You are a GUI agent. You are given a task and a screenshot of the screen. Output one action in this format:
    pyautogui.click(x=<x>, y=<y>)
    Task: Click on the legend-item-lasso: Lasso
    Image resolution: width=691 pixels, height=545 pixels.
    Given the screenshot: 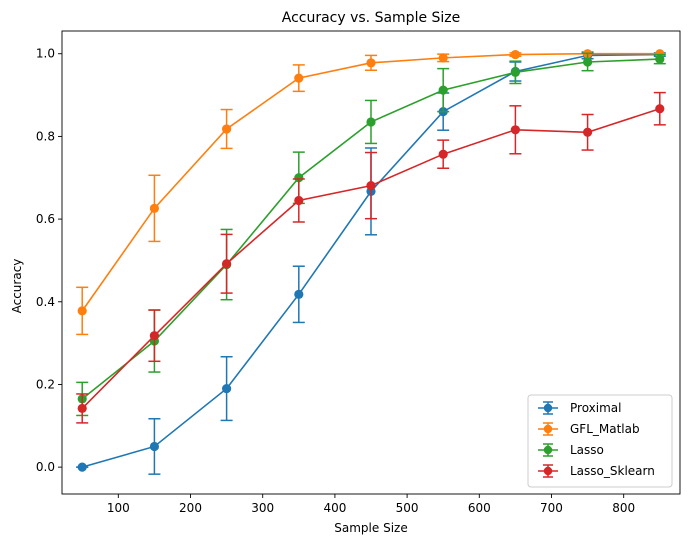 What is the action you would take?
    pyautogui.click(x=571, y=450)
    